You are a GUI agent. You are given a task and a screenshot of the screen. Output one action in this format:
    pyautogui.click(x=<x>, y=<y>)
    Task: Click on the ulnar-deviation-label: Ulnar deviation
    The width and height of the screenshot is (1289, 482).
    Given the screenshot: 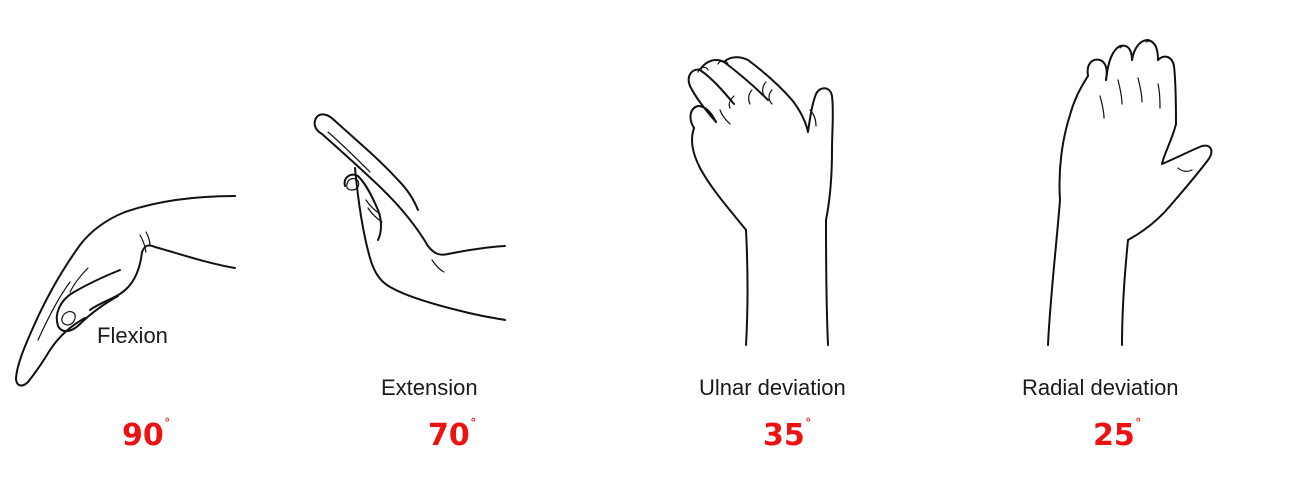 What is the action you would take?
    pyautogui.click(x=772, y=387)
    